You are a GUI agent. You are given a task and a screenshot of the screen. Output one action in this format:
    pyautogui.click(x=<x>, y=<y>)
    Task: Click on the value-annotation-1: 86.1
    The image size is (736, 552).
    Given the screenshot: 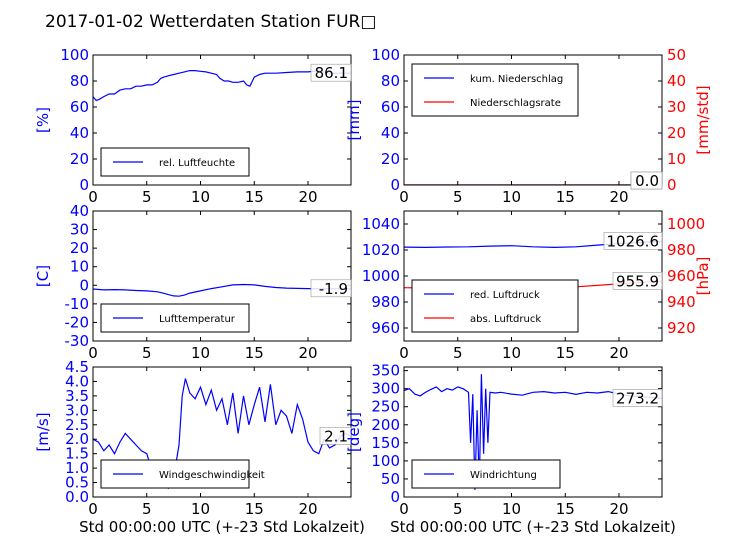 What is the action you would take?
    pyautogui.click(x=331, y=72)
    